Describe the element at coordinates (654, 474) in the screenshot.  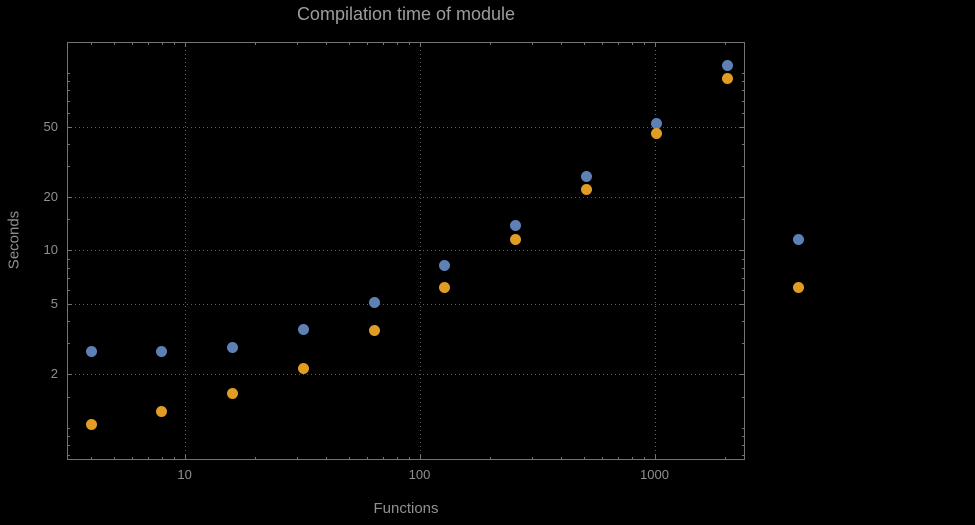
I see `x-tick-label: 1000` at that location.